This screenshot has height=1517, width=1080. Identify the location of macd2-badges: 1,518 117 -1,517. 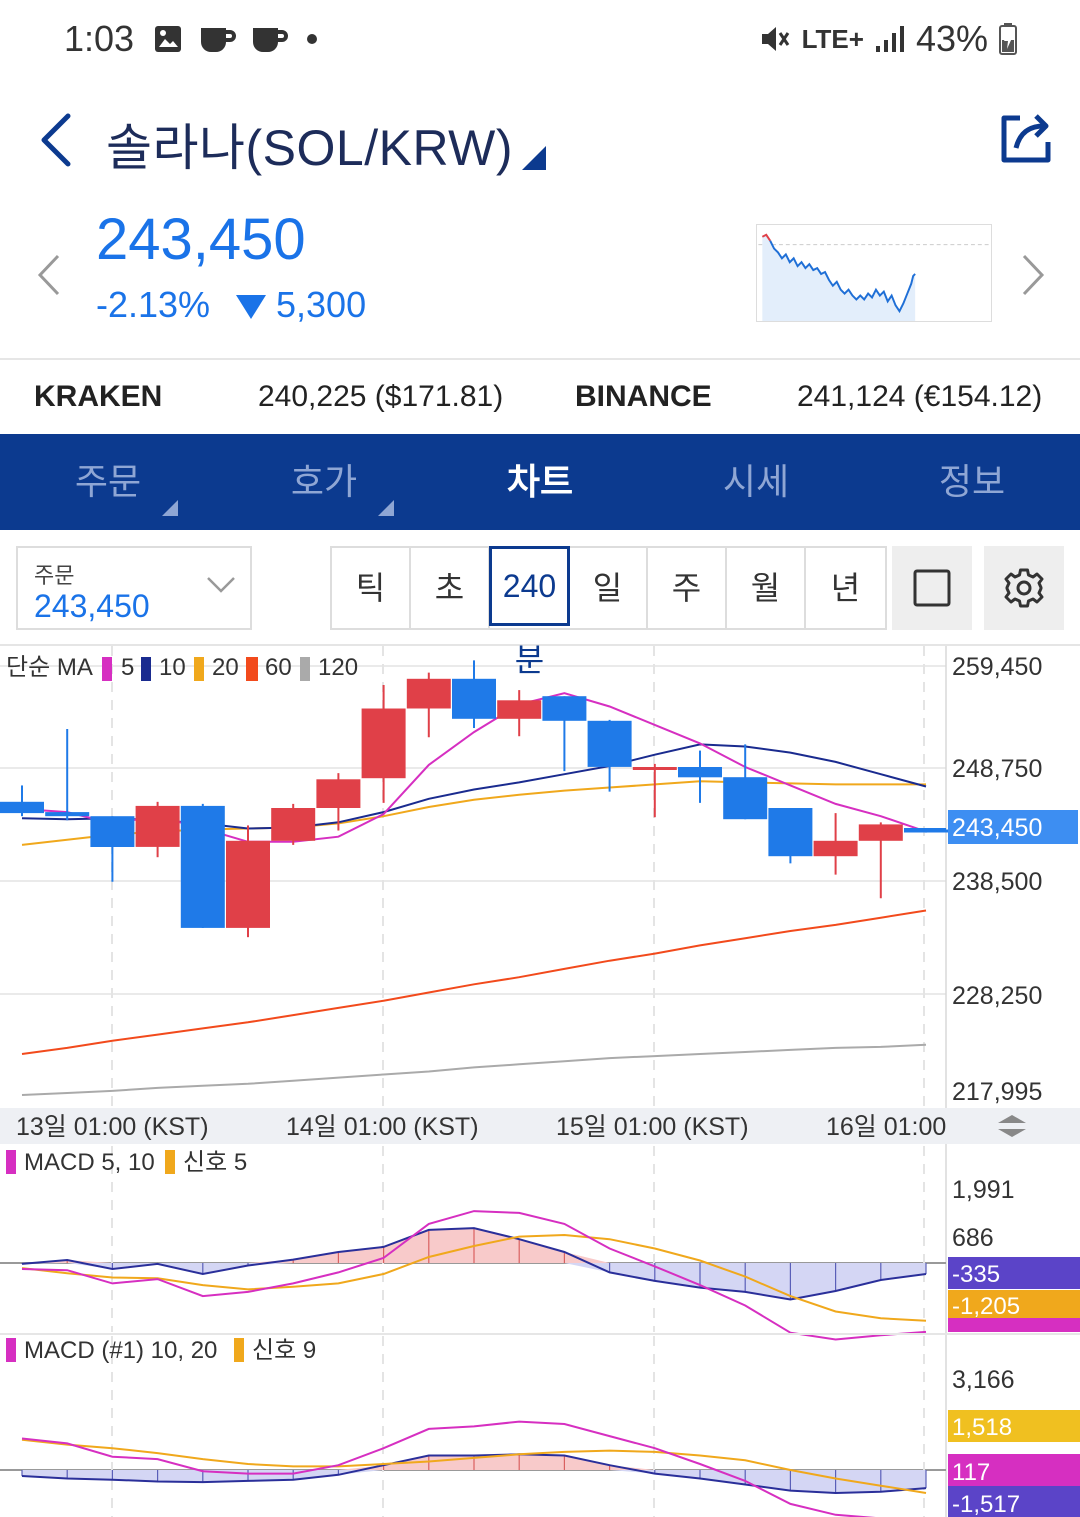
(1014, 1463).